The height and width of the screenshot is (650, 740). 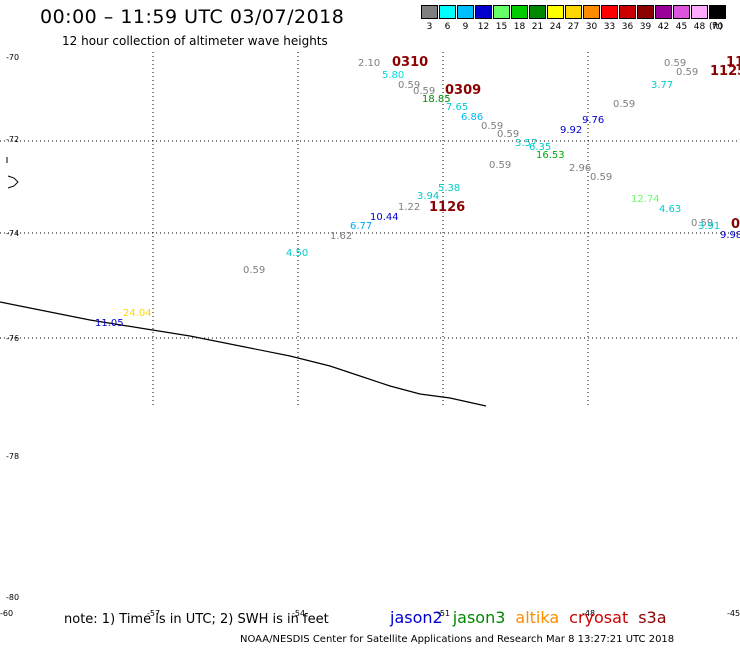 I want to click on pass-time-label: 1125, so click(x=725, y=71).